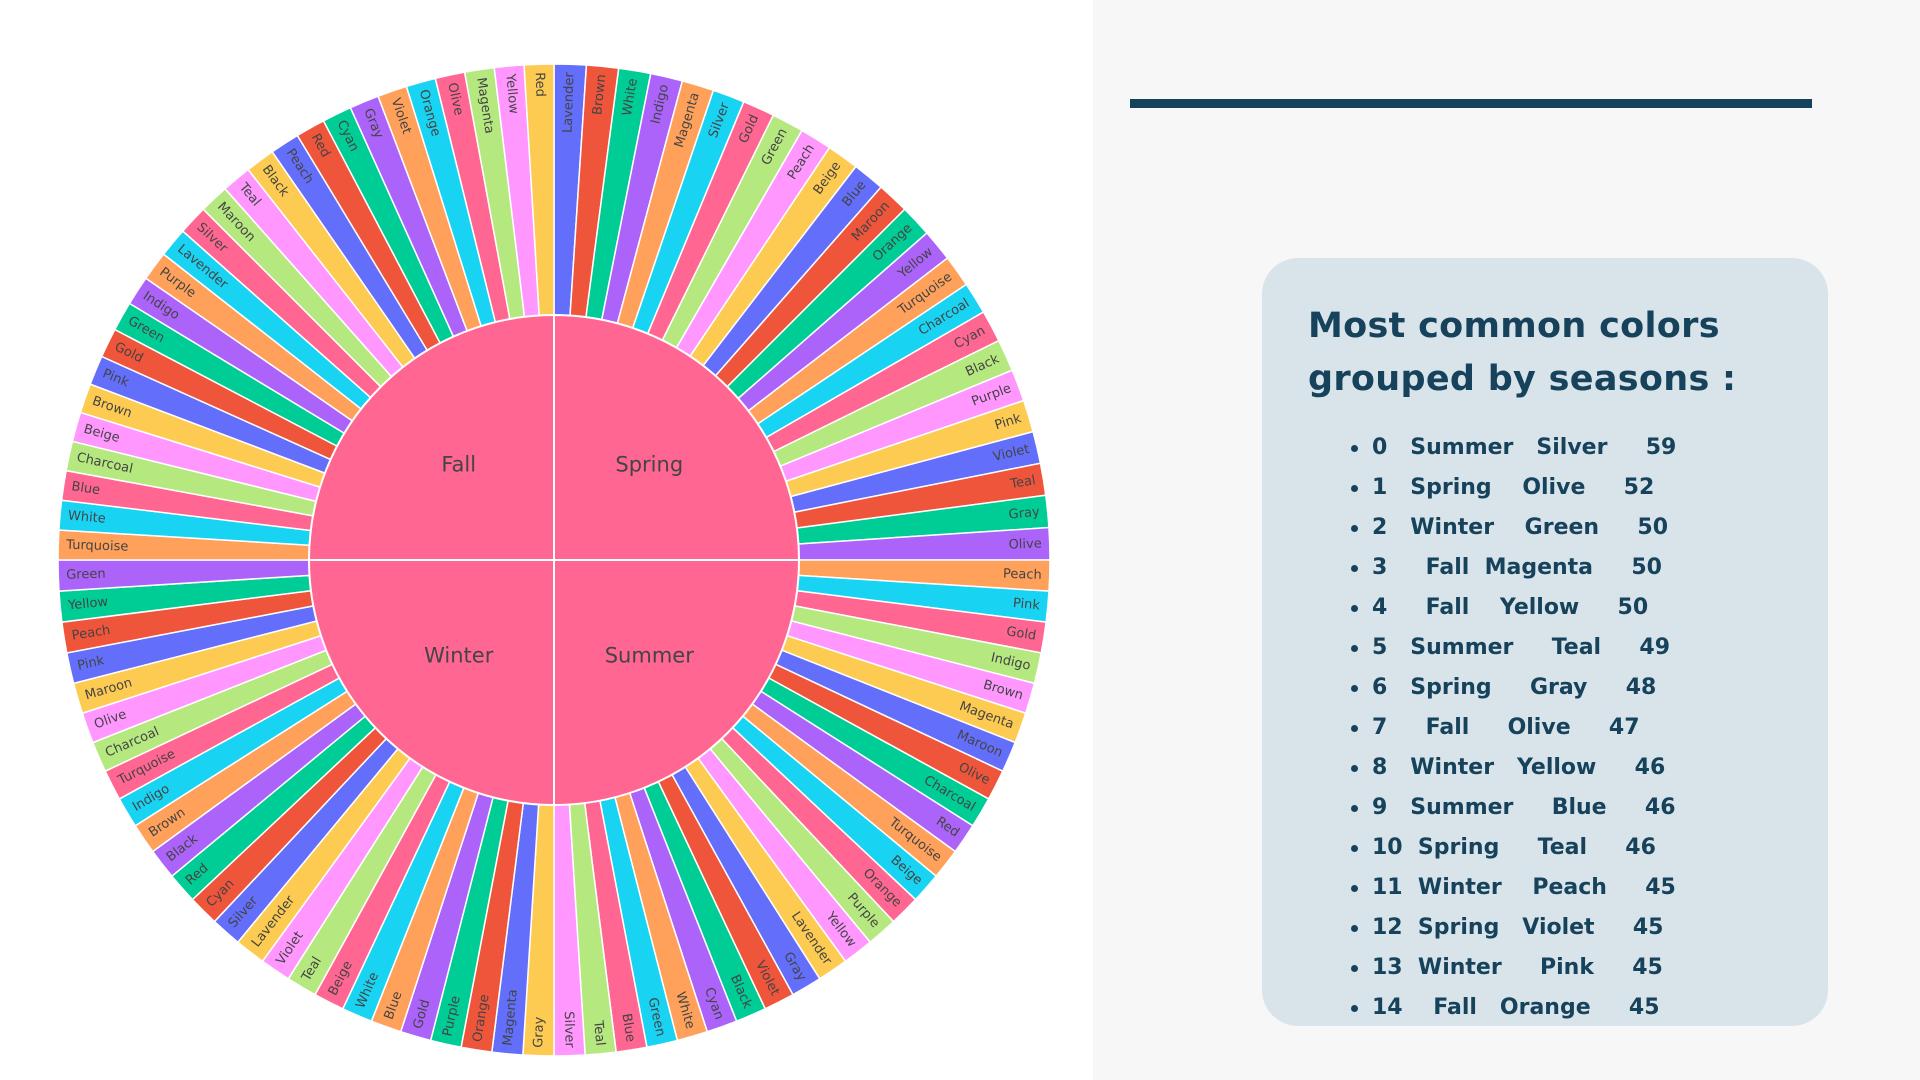  Describe the element at coordinates (1566, 648) in the screenshot. I see `rank-item: 5 Summer Teal 49` at that location.